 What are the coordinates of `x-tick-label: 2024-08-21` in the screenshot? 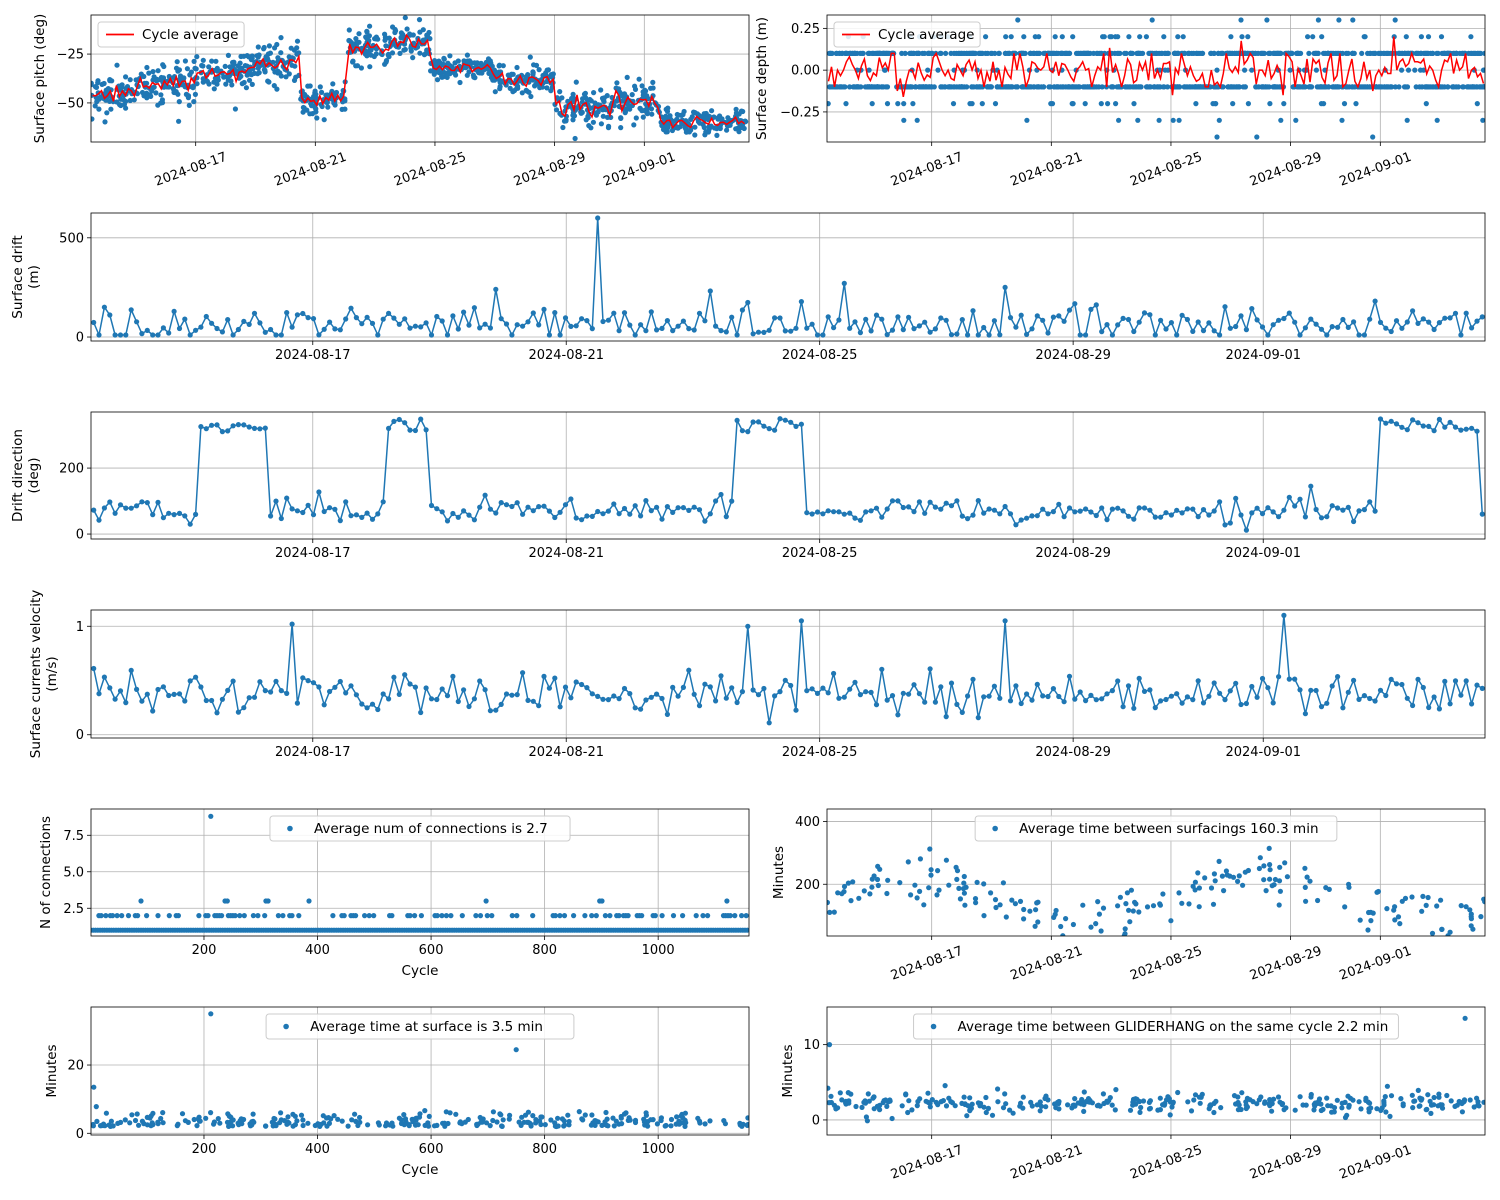 It's located at (1047, 170).